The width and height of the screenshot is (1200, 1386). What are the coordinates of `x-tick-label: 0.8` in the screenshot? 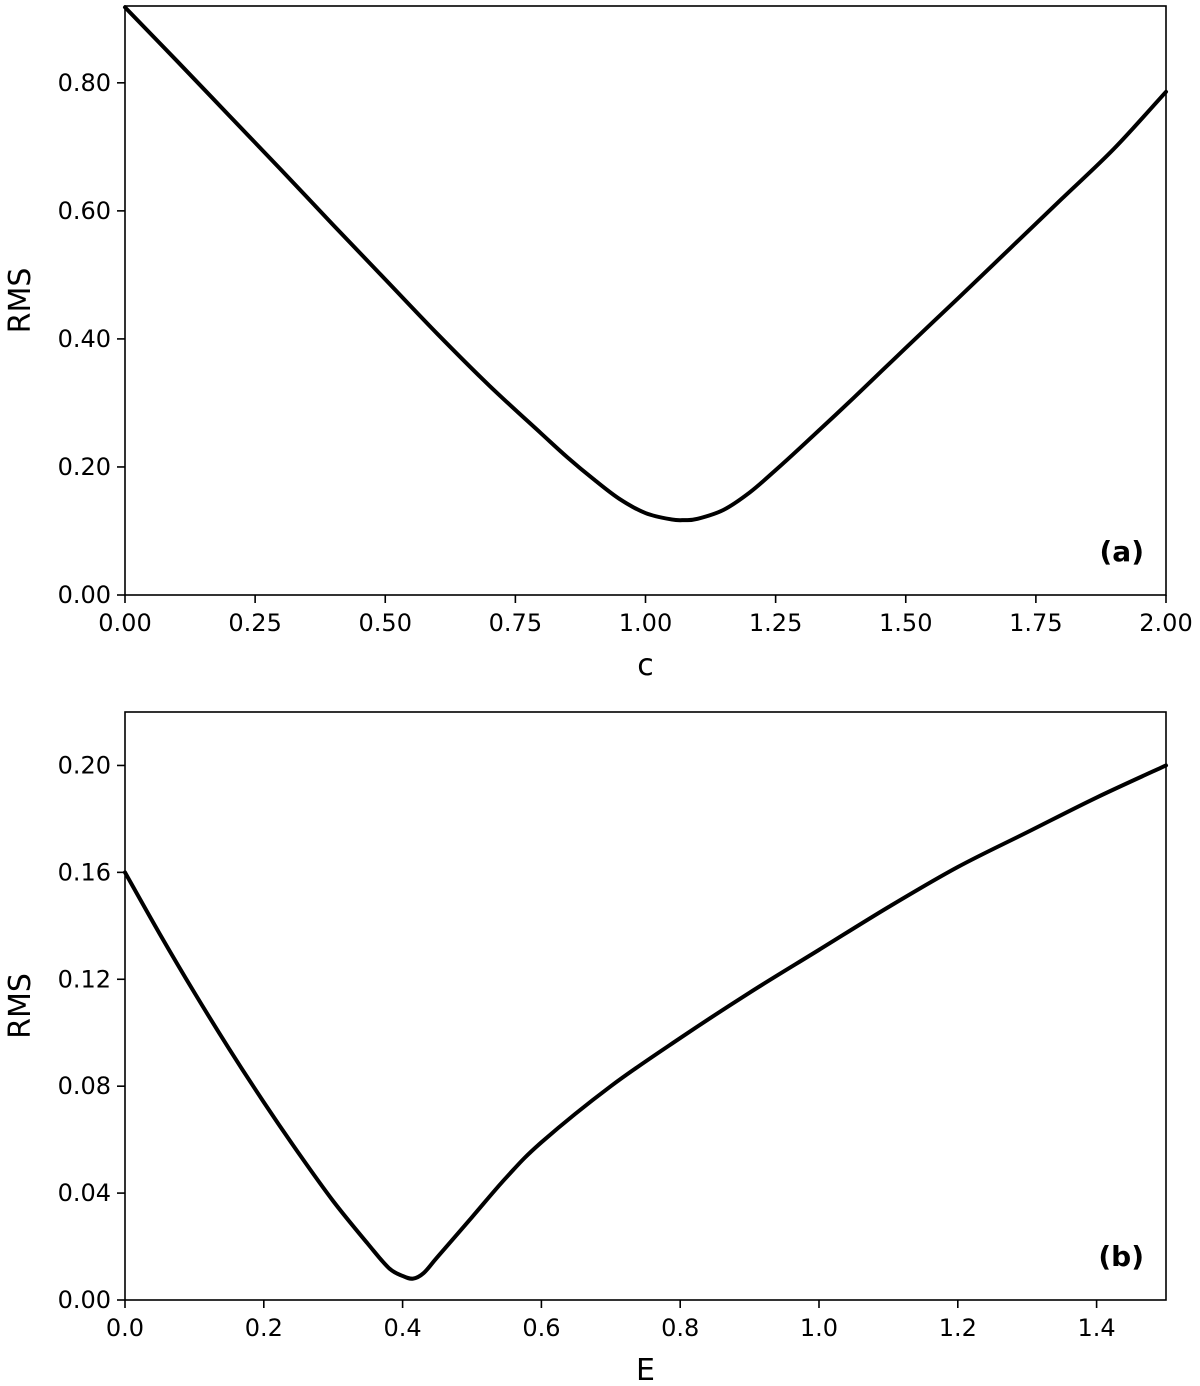 It's located at (680, 1328).